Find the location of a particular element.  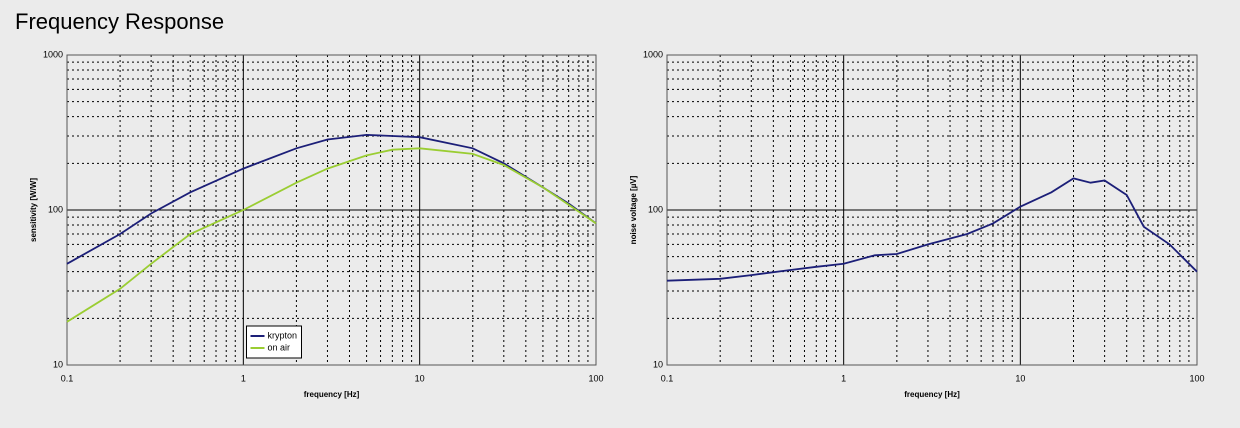

y-axis-label: sensitivity [W/W] is located at coordinates (33, 210).